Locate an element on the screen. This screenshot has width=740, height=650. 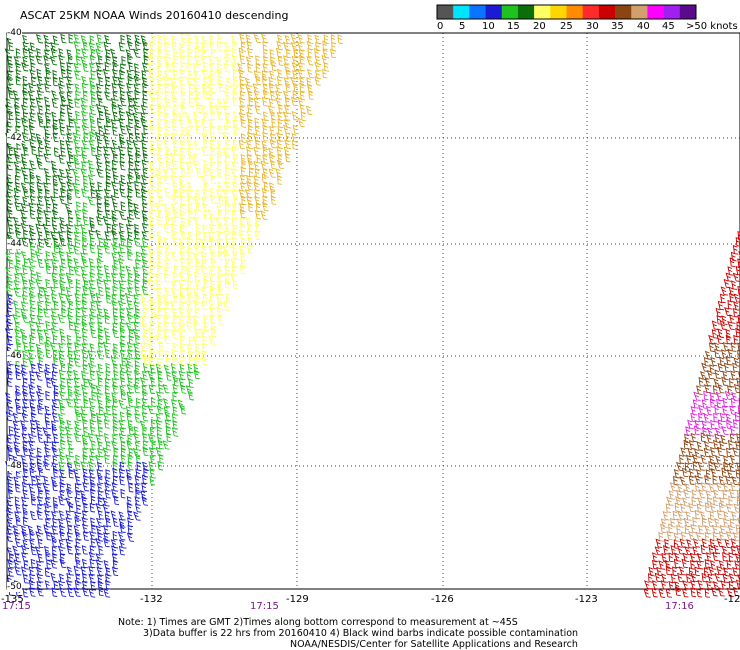
colorbar-label: 40 is located at coordinates (643, 26).